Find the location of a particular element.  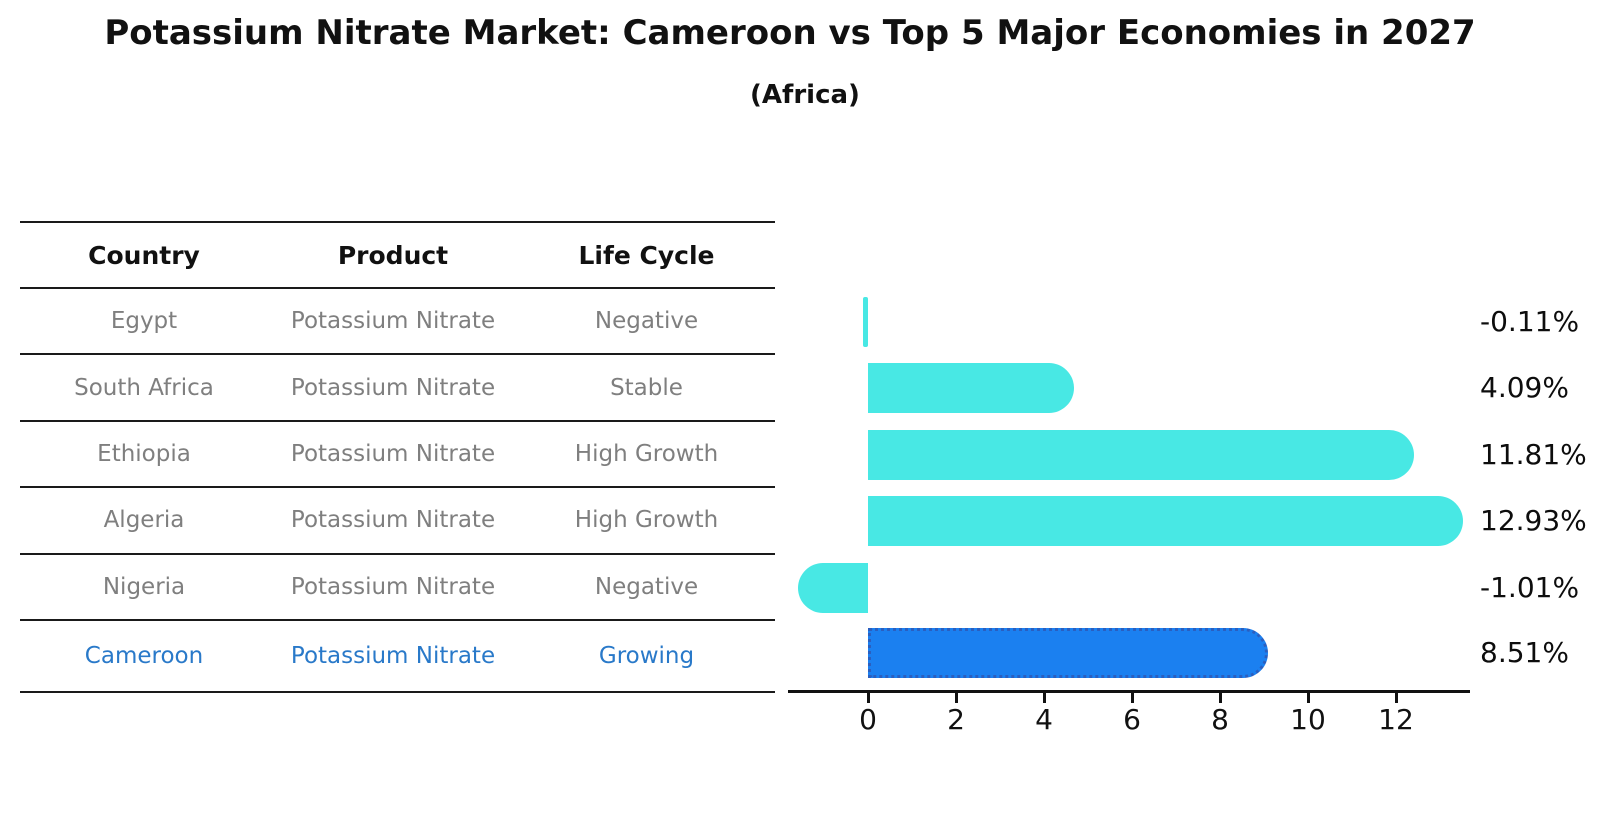

bar-ethiopia is located at coordinates (1141, 455).